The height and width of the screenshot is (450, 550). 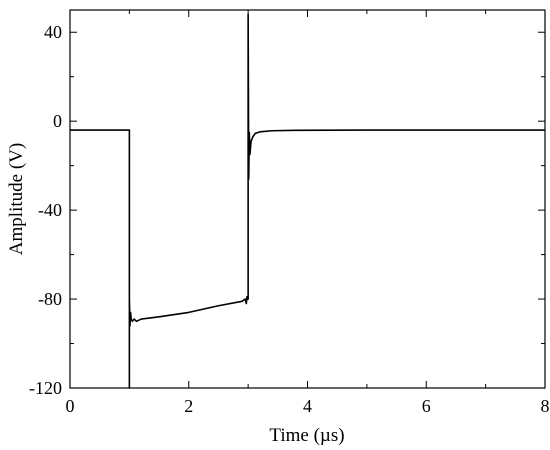 I want to click on x-tick-label: 0, so click(x=70, y=406).